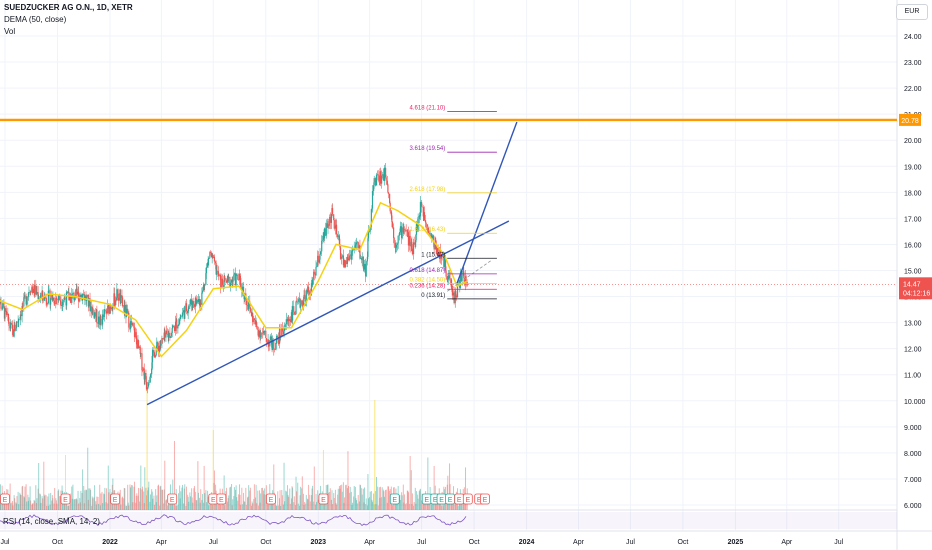 The image size is (932, 550). Describe the element at coordinates (910, 119) in the screenshot. I see `resistance-price-tag` at that location.